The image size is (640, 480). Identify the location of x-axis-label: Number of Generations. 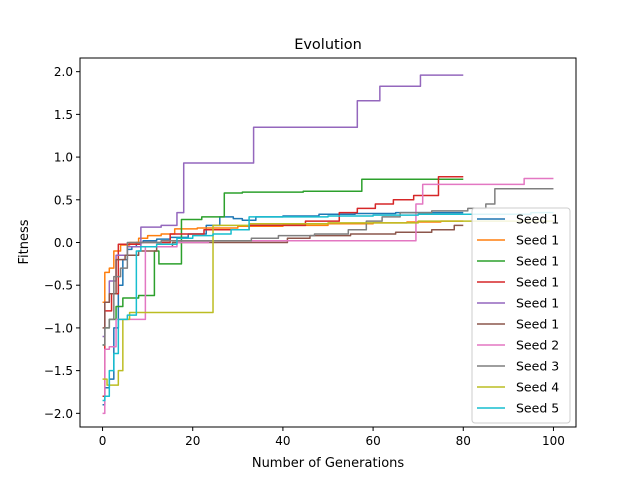
(328, 463).